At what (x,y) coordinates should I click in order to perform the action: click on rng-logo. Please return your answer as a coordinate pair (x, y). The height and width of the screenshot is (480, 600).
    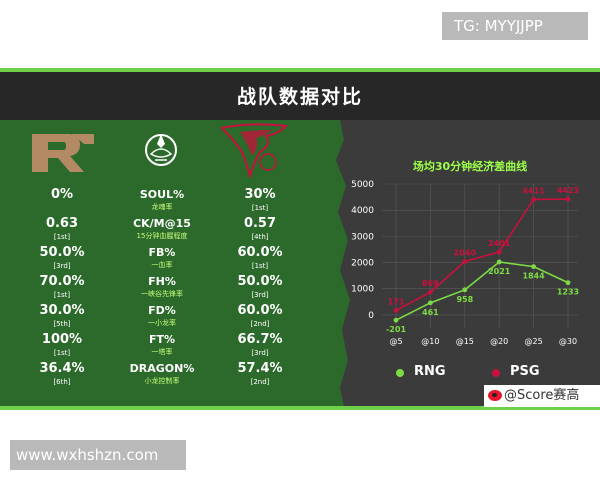
    Looking at the image, I should click on (63, 153).